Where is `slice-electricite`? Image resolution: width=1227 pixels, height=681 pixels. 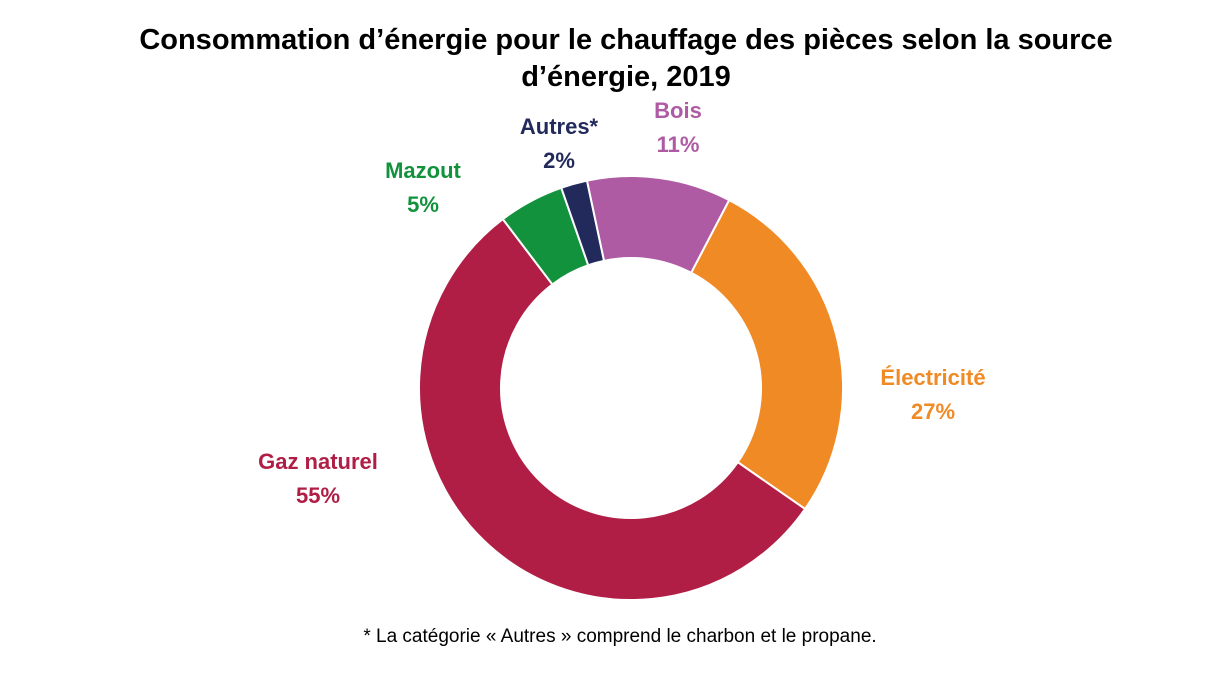 slice-electricite is located at coordinates (766, 354).